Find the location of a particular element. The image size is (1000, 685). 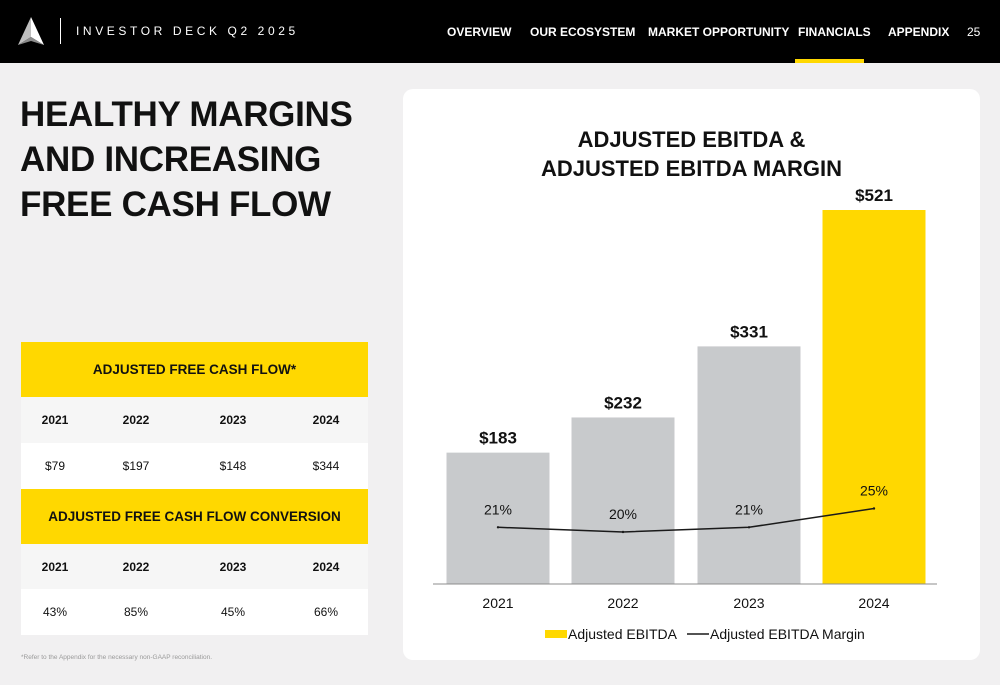

x-tick-label: 2024 is located at coordinates (873, 603).